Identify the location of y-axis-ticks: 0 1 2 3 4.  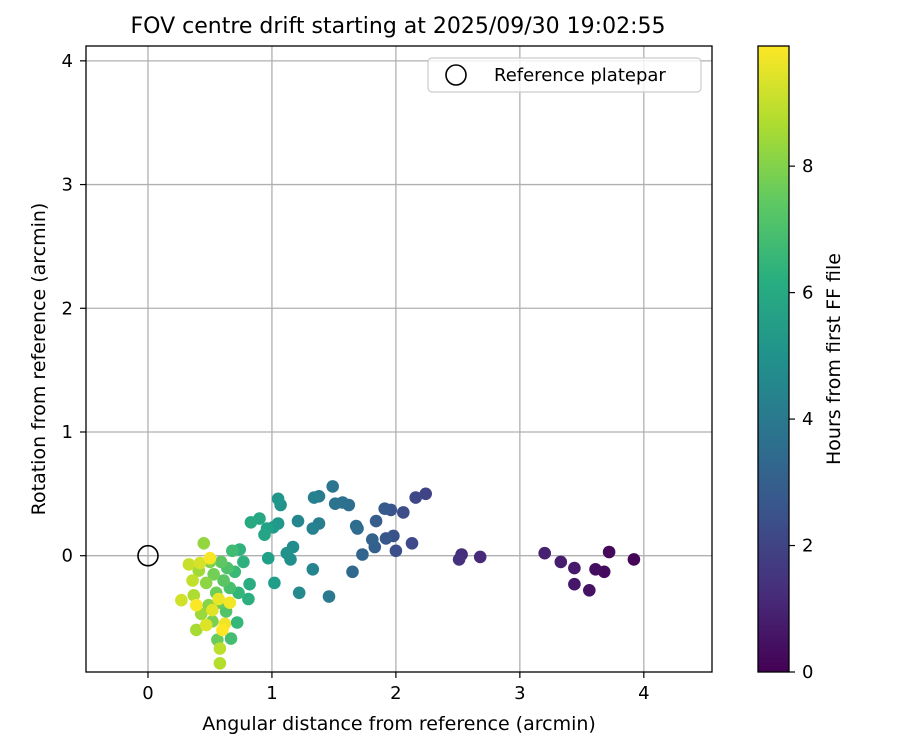
(74, 309).